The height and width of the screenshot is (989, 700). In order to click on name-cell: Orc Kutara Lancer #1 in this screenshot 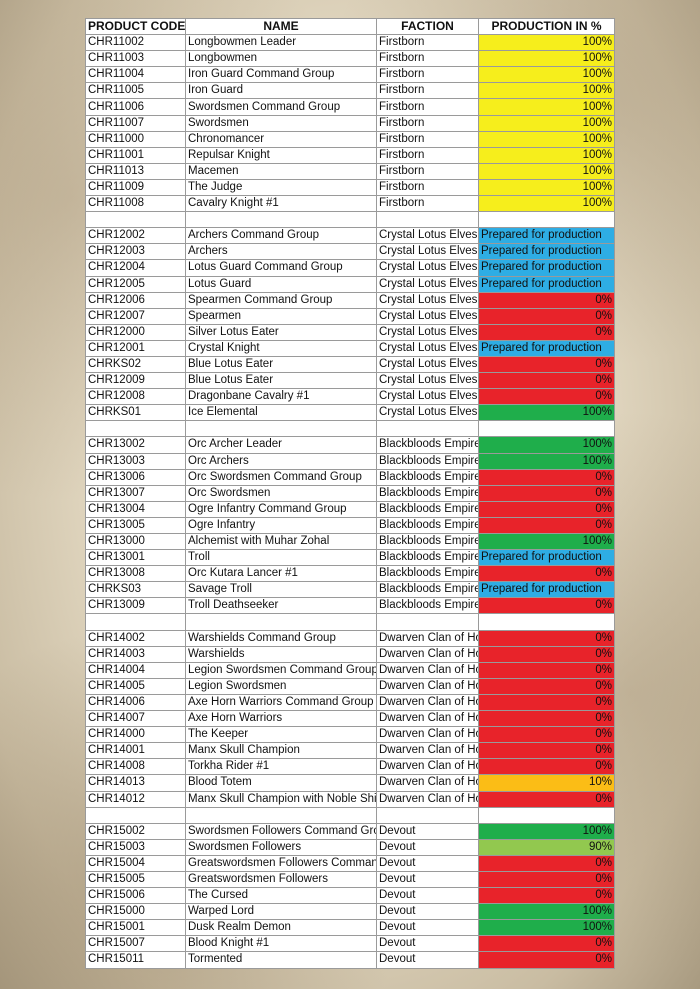, I will do `click(281, 574)`.